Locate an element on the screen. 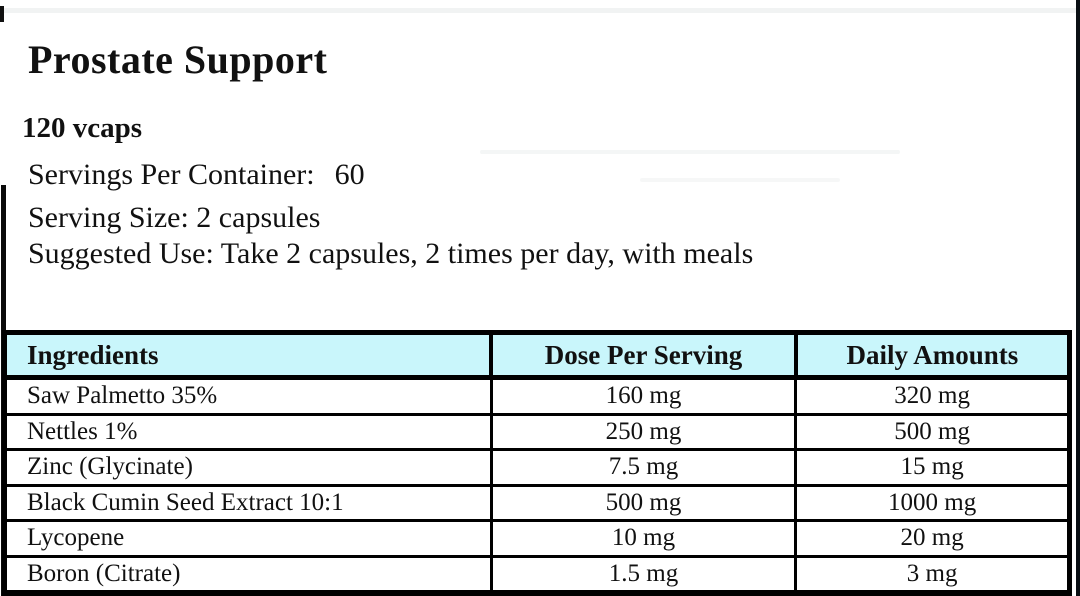  ingredient-name: Nettles 1% is located at coordinates (247, 431).